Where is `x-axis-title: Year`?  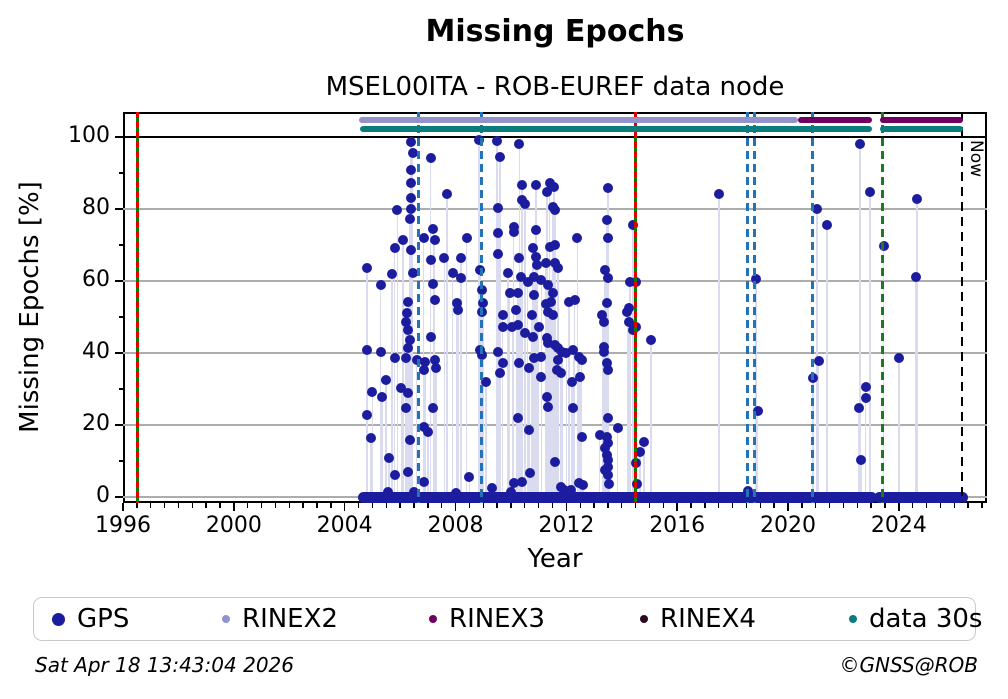
x-axis-title: Year is located at coordinates (555, 559).